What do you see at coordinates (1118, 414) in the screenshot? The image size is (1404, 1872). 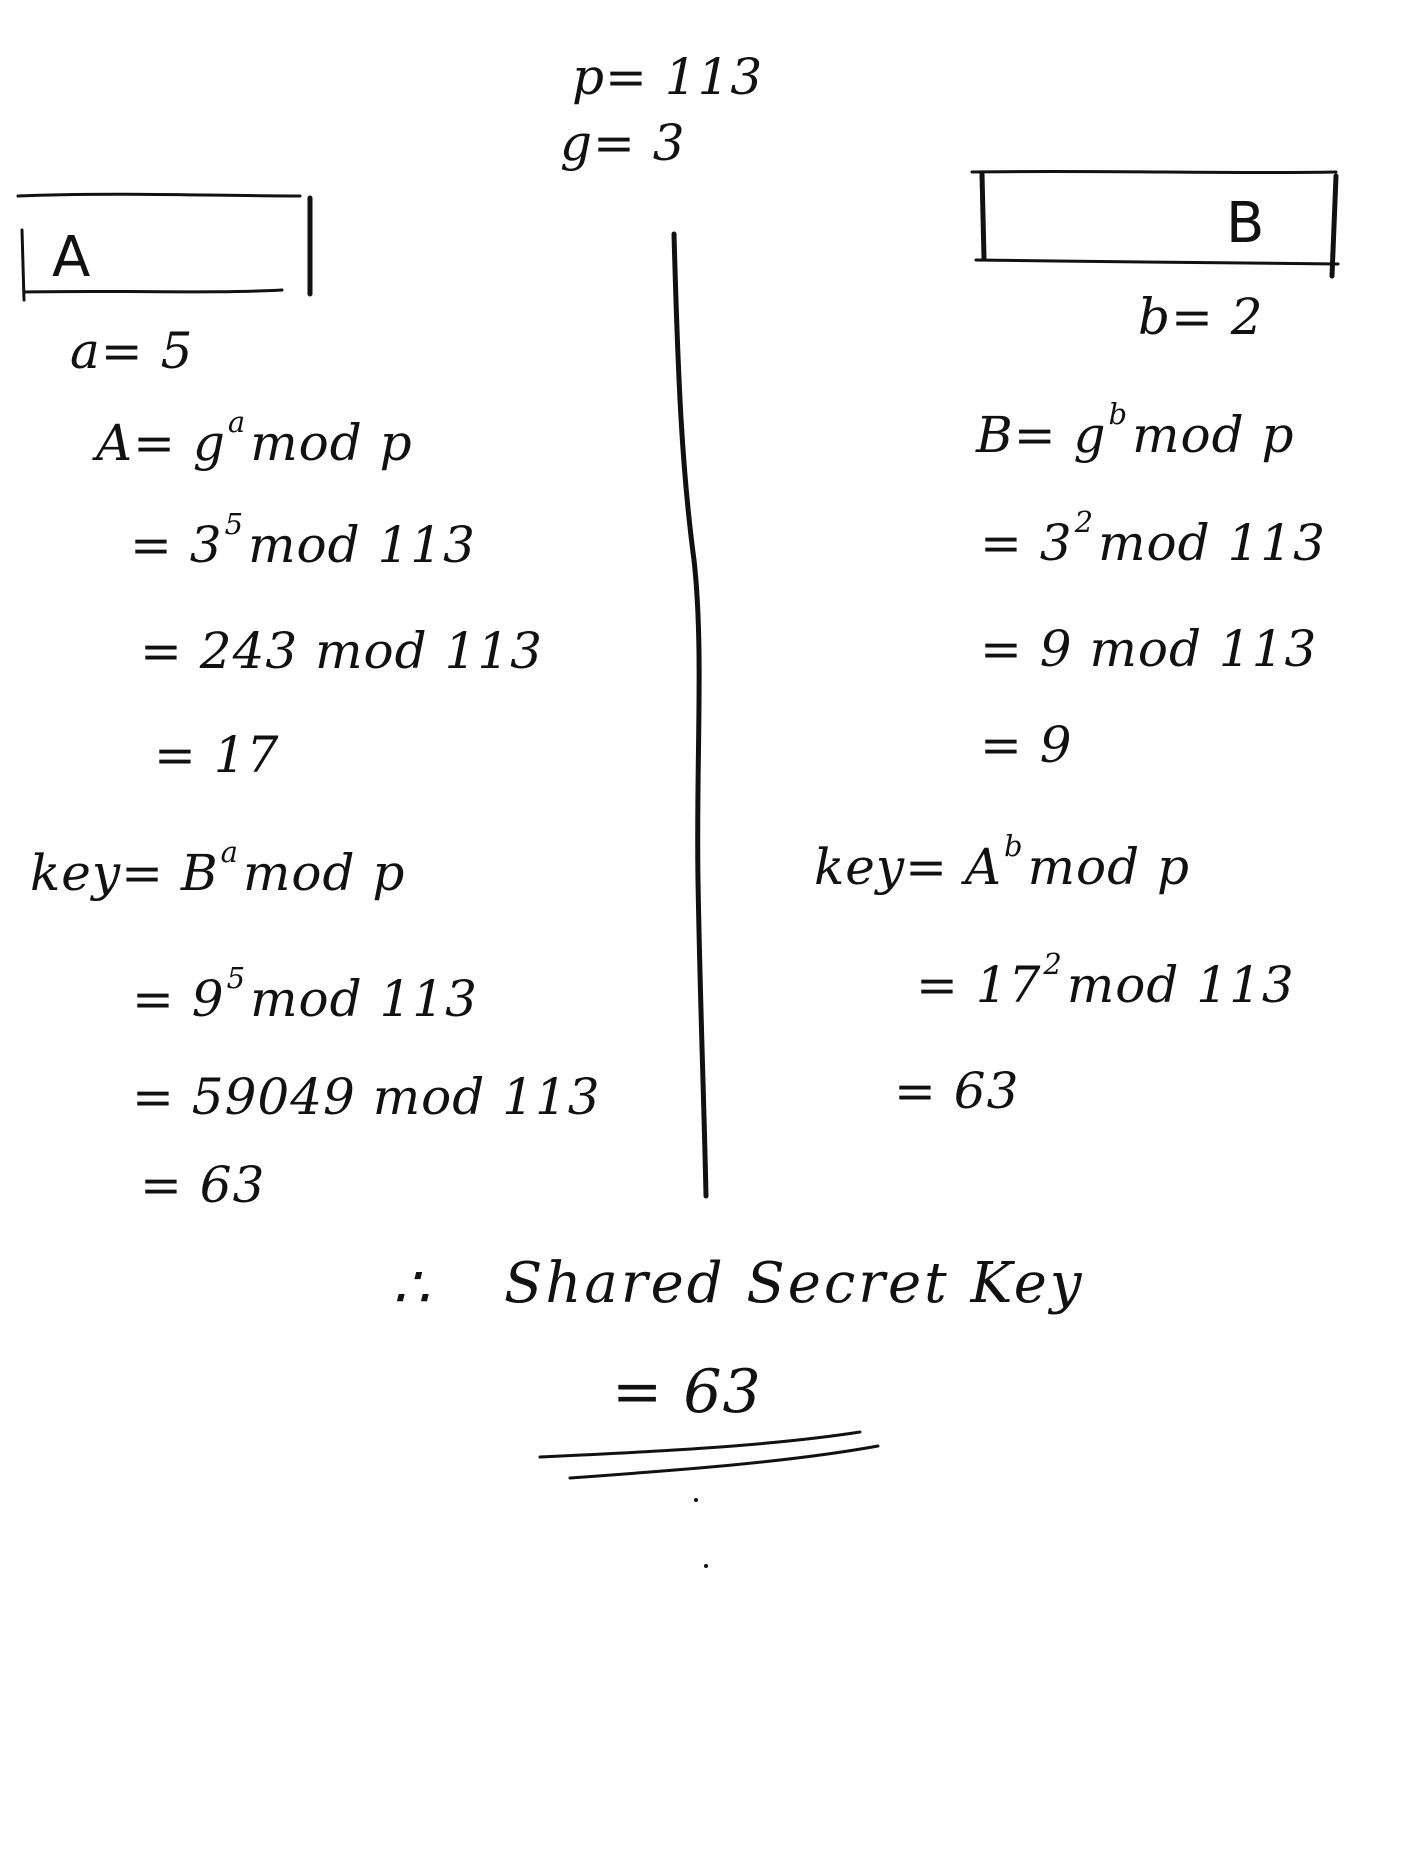 I see `b-public-exp: b` at bounding box center [1118, 414].